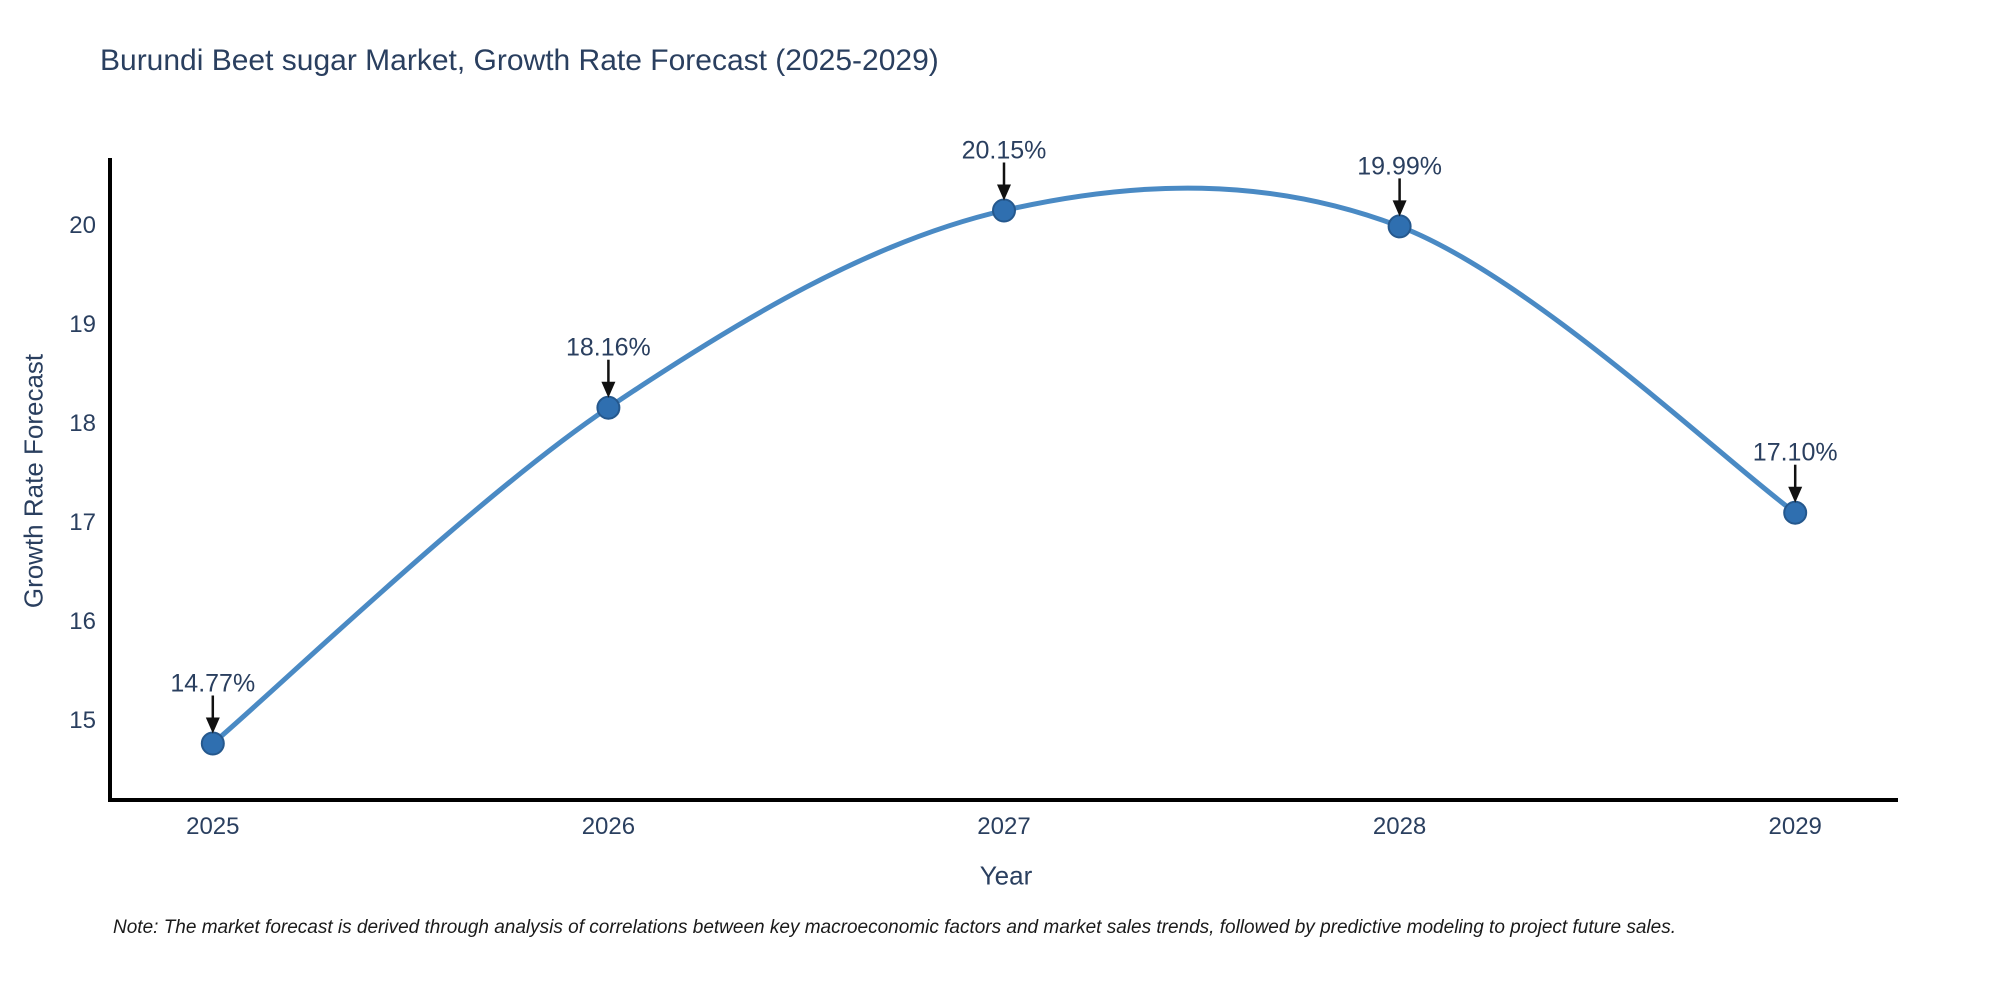 The height and width of the screenshot is (1000, 2000). What do you see at coordinates (608, 348) in the screenshot?
I see `annotation-label: 18.16%` at bounding box center [608, 348].